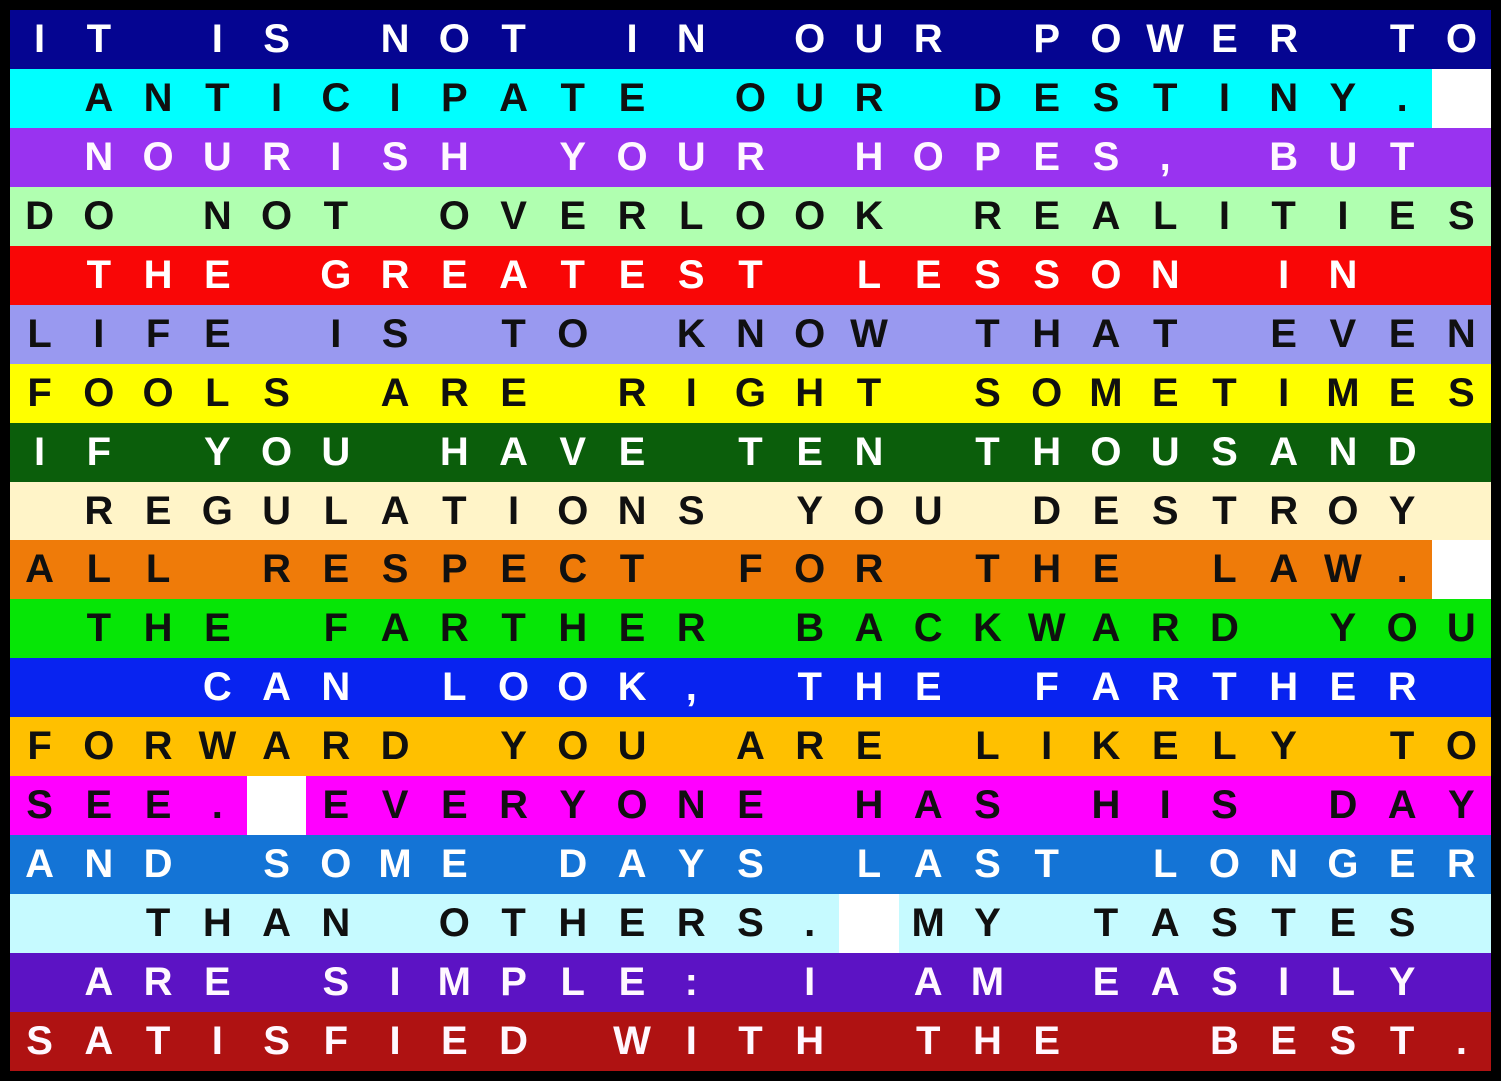  Describe the element at coordinates (1284, 156) in the screenshot. I see `letter-cell: B` at that location.